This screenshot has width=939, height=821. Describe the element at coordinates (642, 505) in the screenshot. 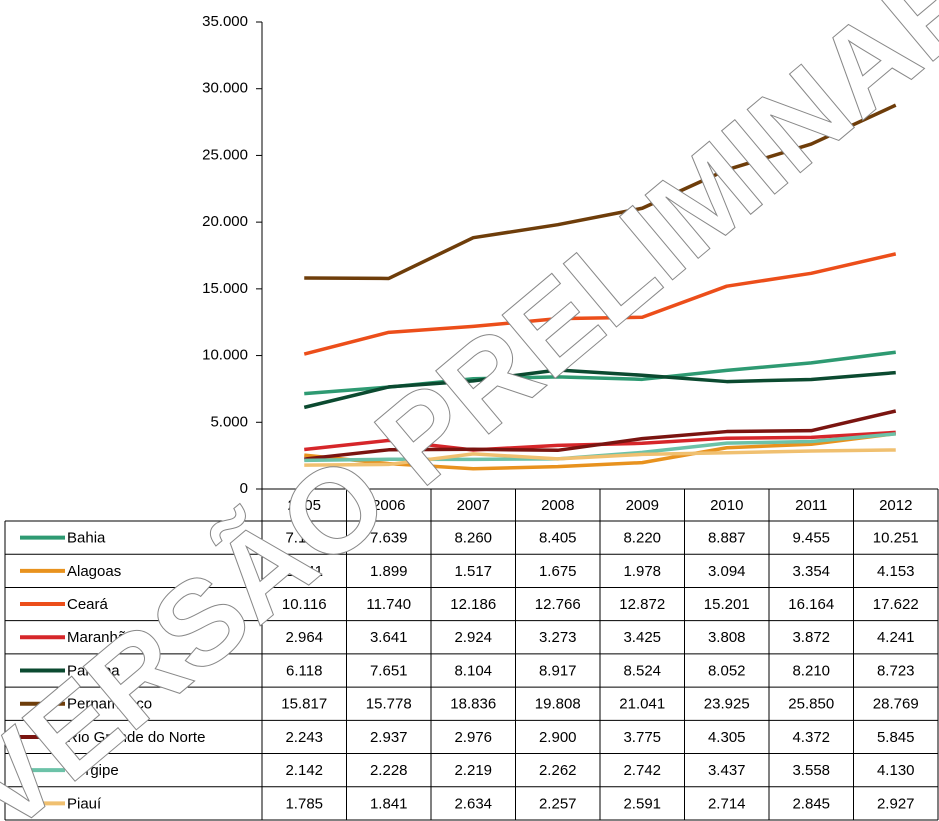

I see `x-tick-label: 2009` at that location.